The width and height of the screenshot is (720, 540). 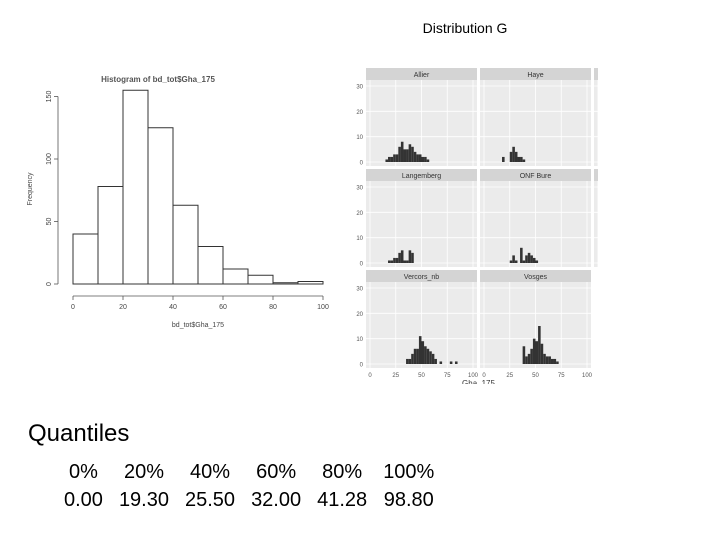 What do you see at coordinates (465, 28) in the screenshot?
I see `slide-title: Distribution G` at bounding box center [465, 28].